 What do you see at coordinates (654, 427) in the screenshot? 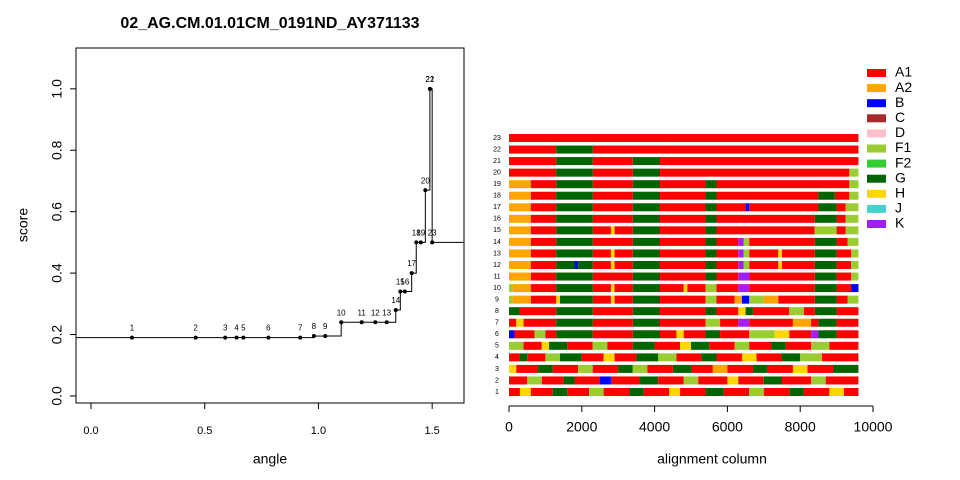
I see `x-tick-label: 4000` at bounding box center [654, 427].